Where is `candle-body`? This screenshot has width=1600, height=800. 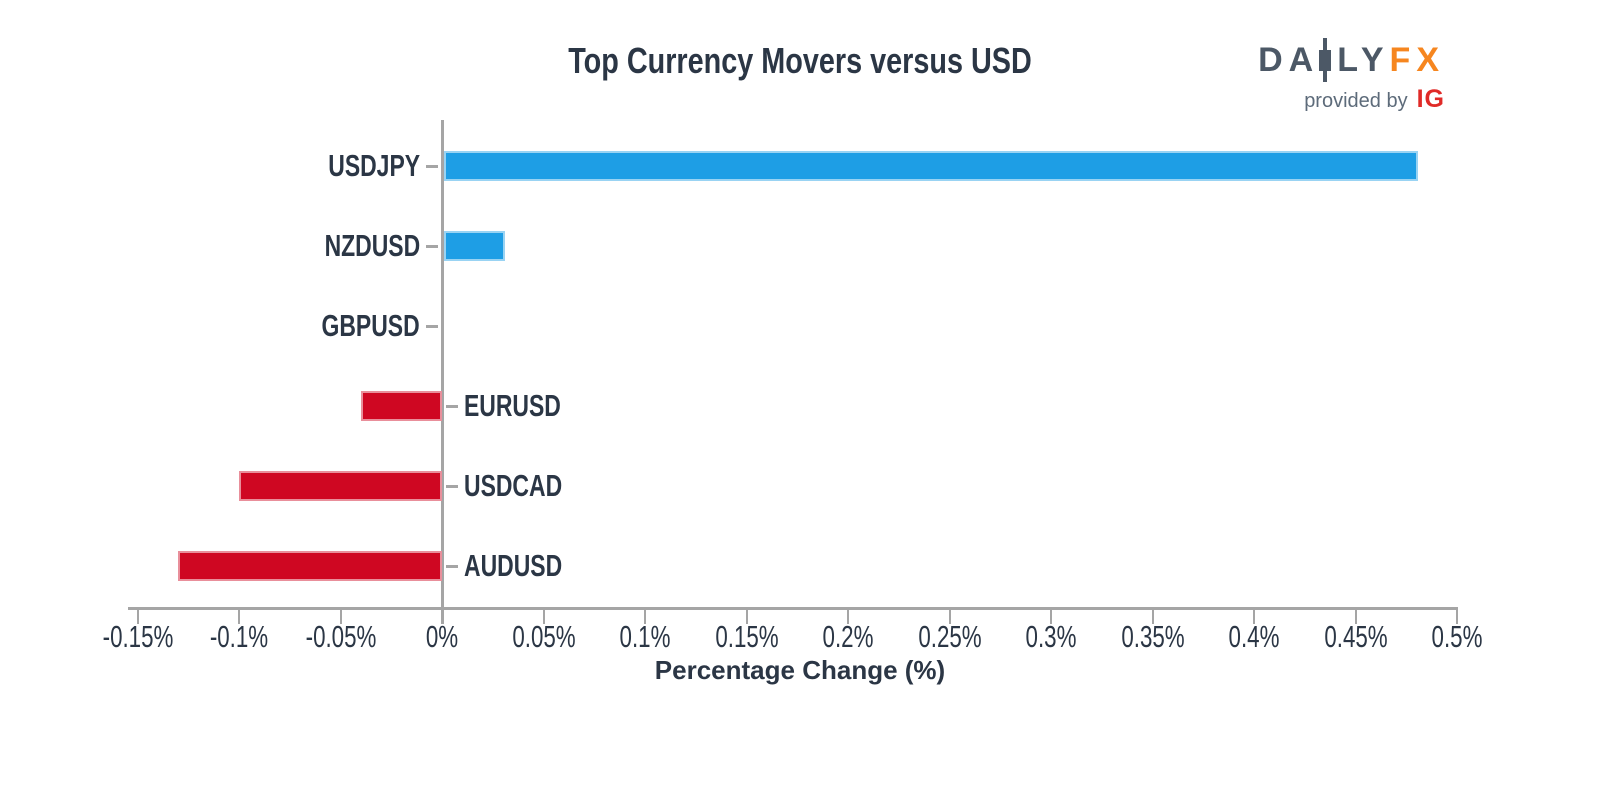 candle-body is located at coordinates (1325, 60).